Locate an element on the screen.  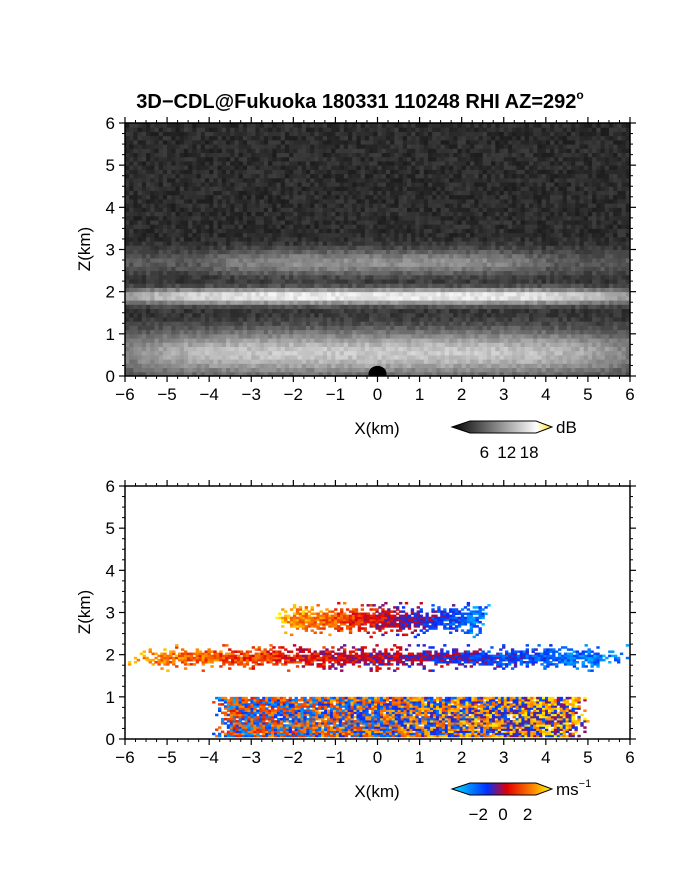
snr-ytick-label: 6 is located at coordinates (110, 123).